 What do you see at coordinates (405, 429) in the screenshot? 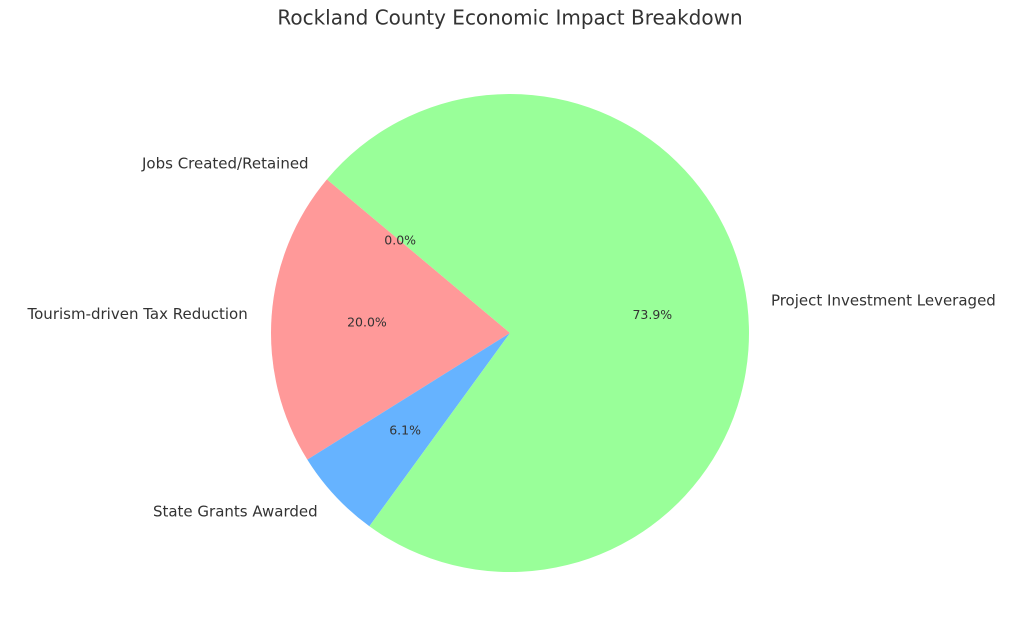
I see `percent-label: 6.1%` at bounding box center [405, 429].